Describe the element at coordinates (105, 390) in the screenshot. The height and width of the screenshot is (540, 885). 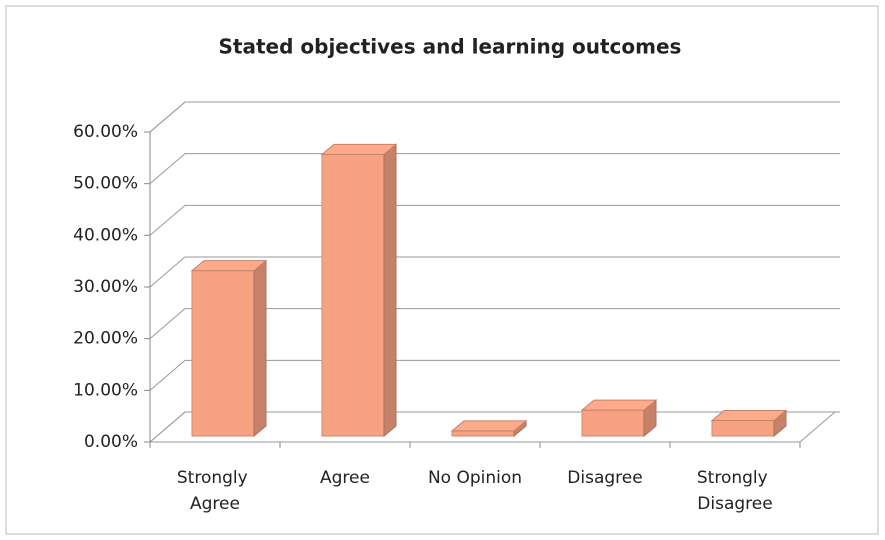
I see `y-tick-label: 10.00%` at that location.